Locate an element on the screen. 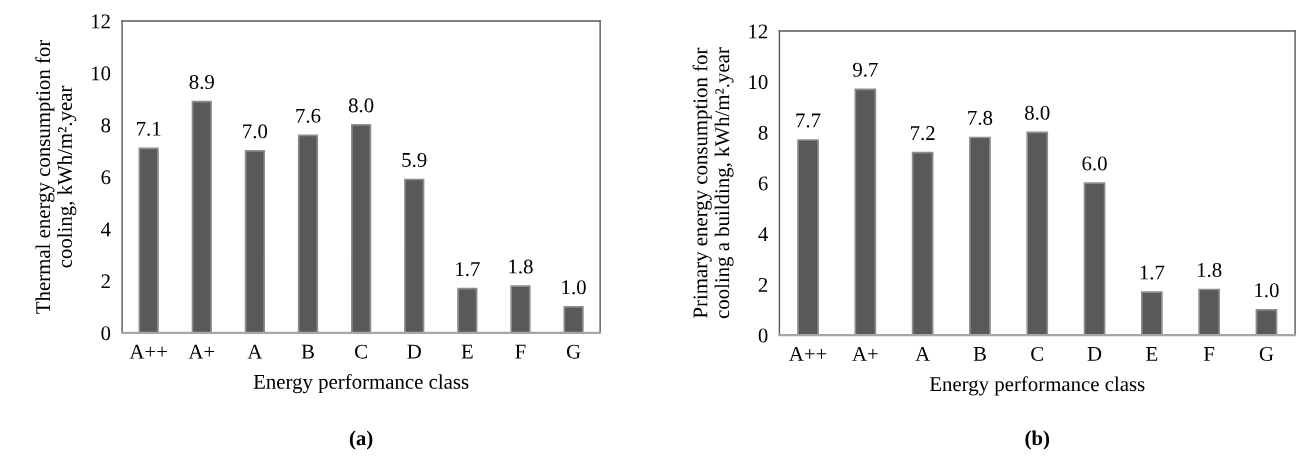 Image resolution: width=1299 pixels, height=456 pixels. data-label: 7.0 is located at coordinates (255, 131).